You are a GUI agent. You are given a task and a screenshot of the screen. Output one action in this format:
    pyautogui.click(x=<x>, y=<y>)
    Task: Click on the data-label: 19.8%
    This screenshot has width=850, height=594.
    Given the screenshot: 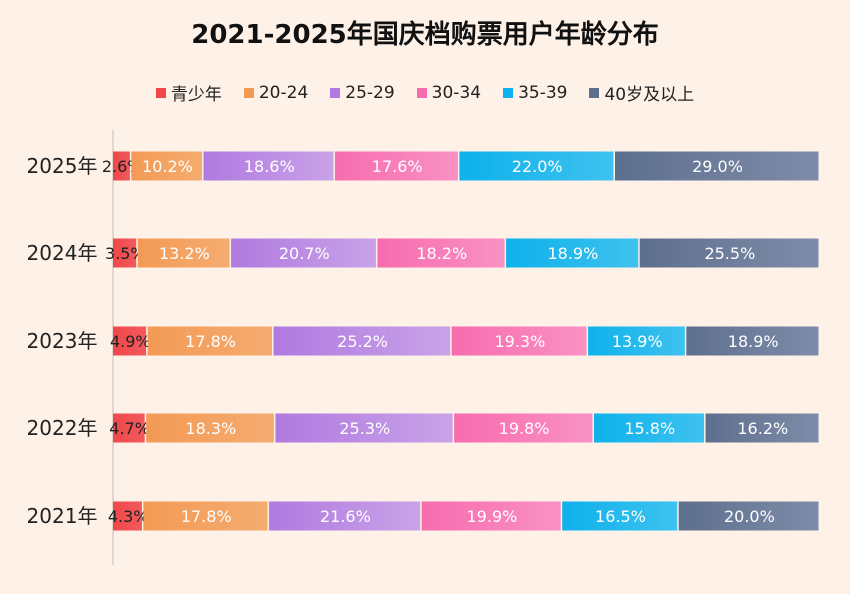 What is the action you would take?
    pyautogui.click(x=524, y=428)
    